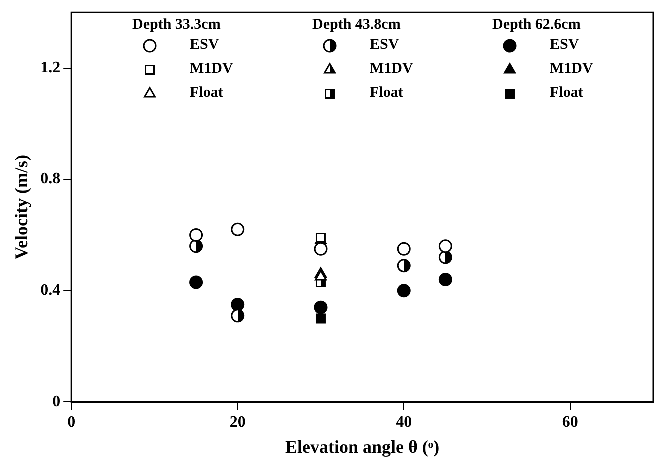 The height and width of the screenshot is (465, 661). I want to click on x-axis-title: Elevation angle θ (ᵒ), so click(363, 446).